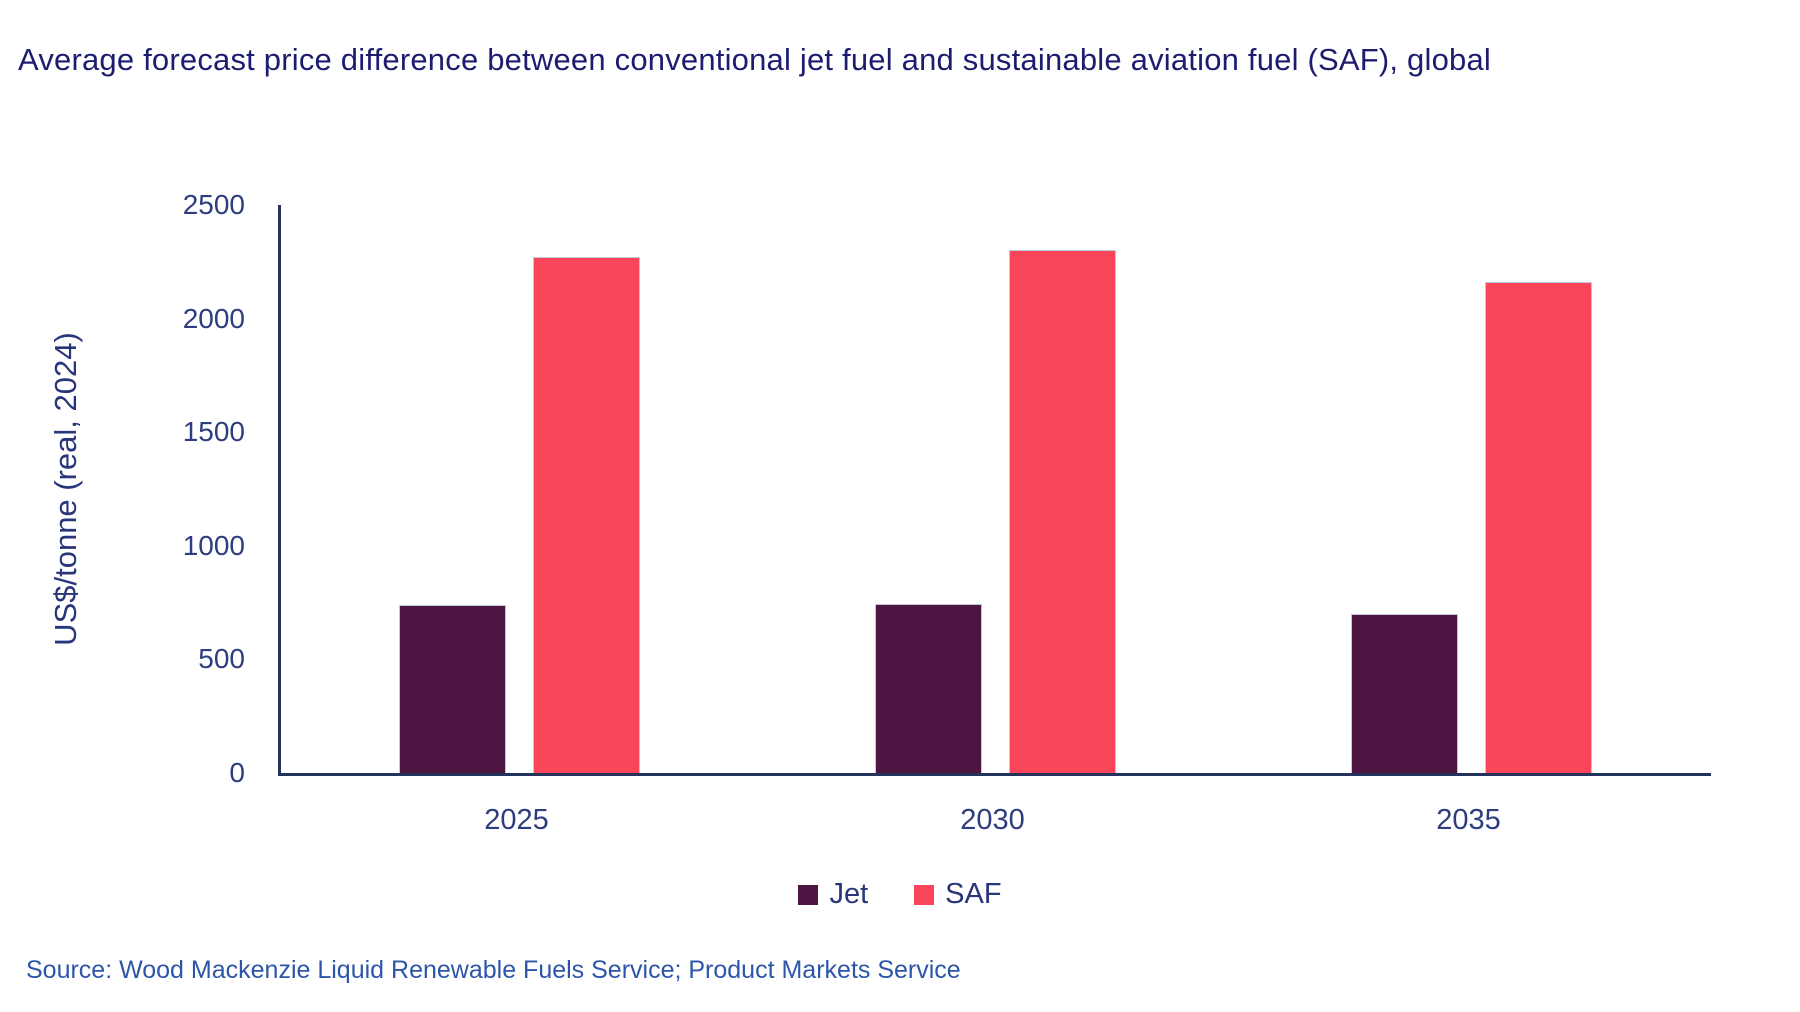  Describe the element at coordinates (213, 432) in the screenshot. I see `y-tick-1500: 1500` at that location.